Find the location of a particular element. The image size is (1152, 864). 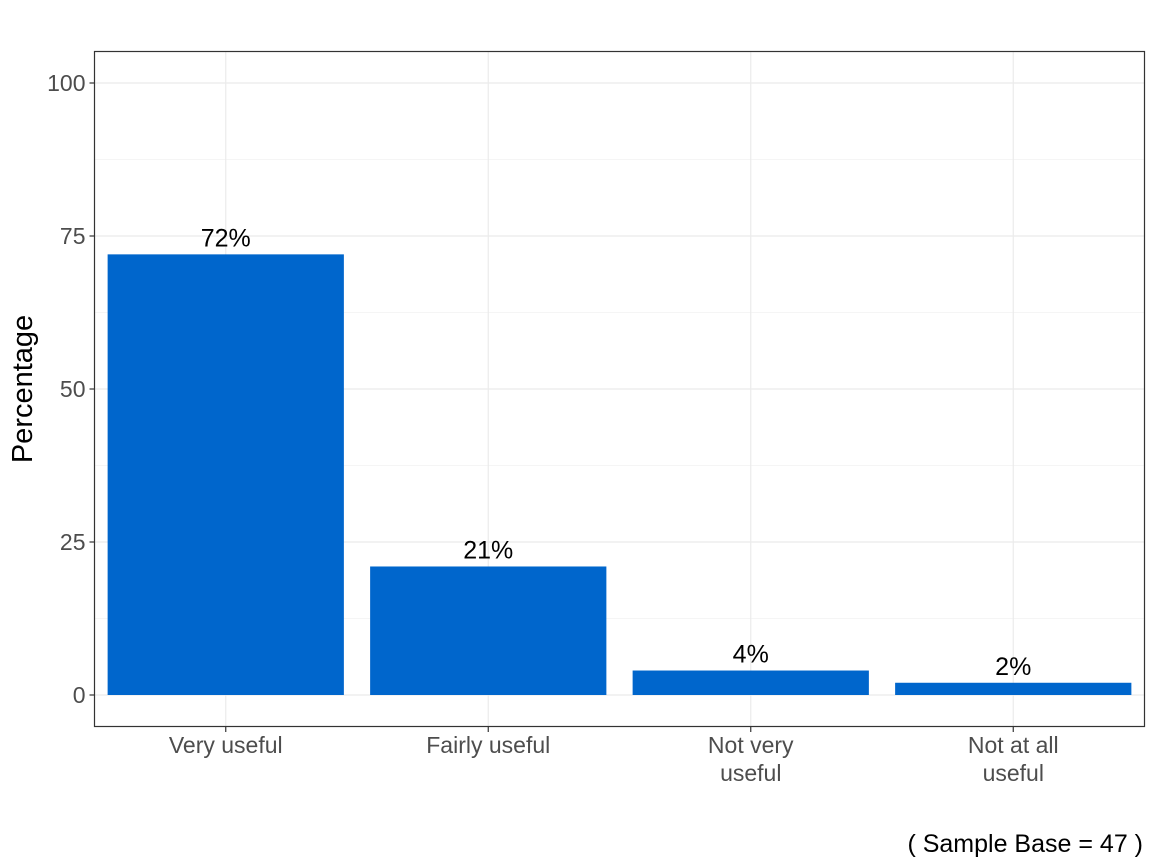

x-tick-label: Fairly useful is located at coordinates (488, 745).